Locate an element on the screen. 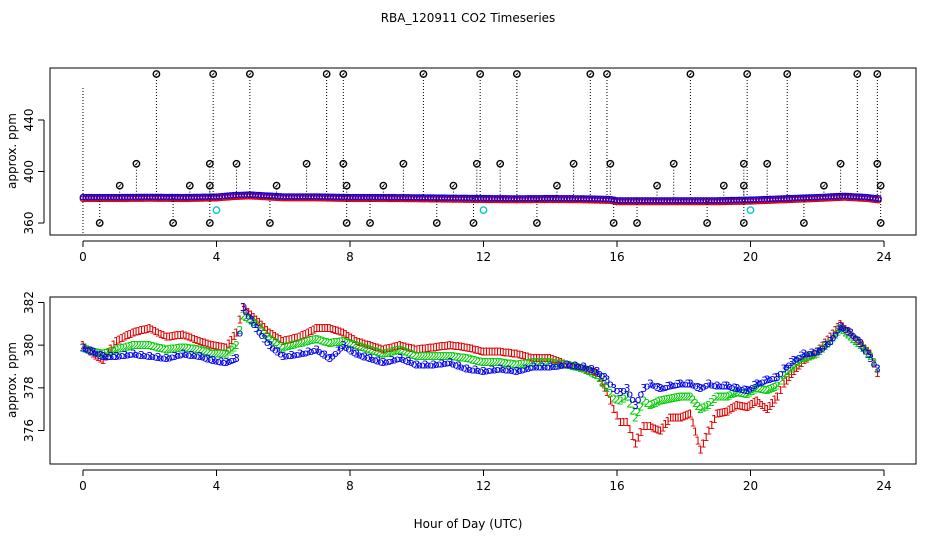 Image resolution: width=936 pixels, height=540 pixels. top-y-tick-label: 440 is located at coordinates (29, 120).